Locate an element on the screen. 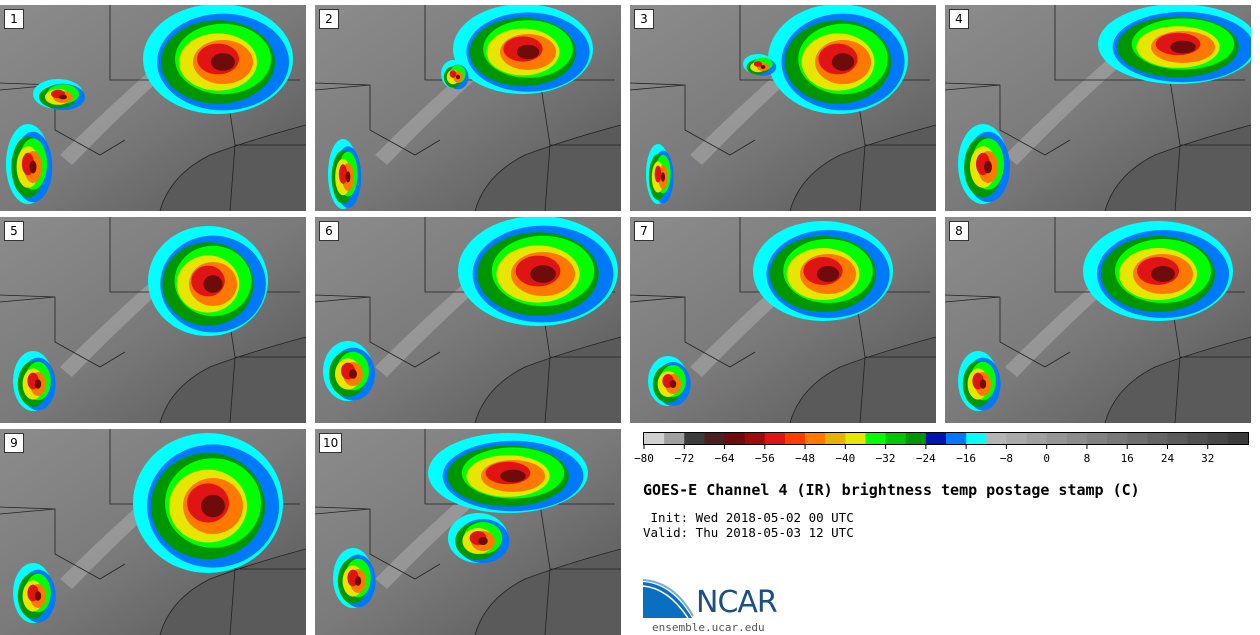  colorbar is located at coordinates (946, 440).